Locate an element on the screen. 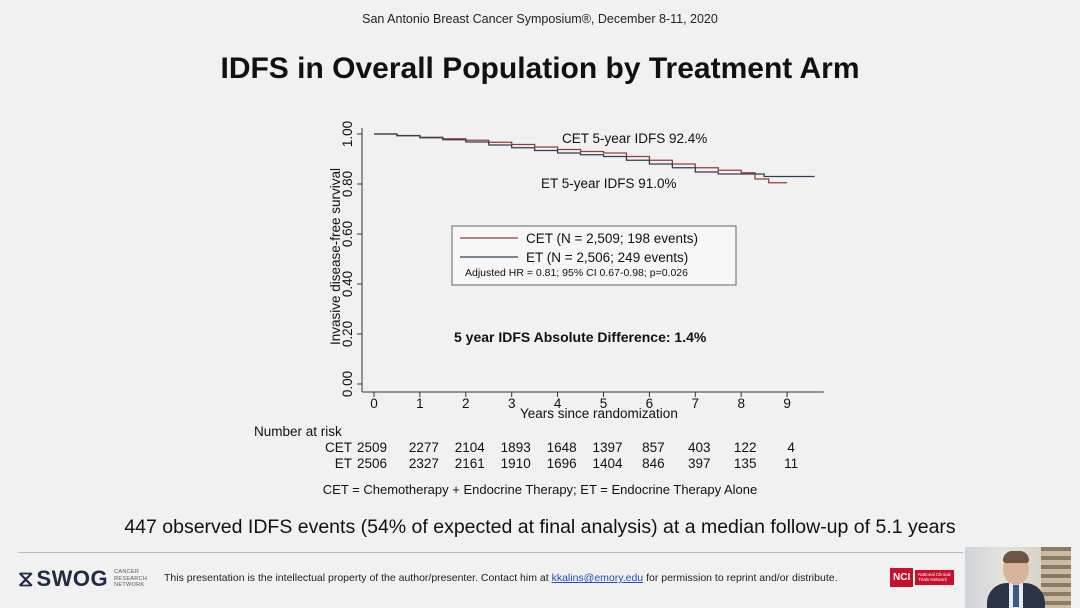 The image size is (1080, 608). risk-cell: 1893 is located at coordinates (516, 447).